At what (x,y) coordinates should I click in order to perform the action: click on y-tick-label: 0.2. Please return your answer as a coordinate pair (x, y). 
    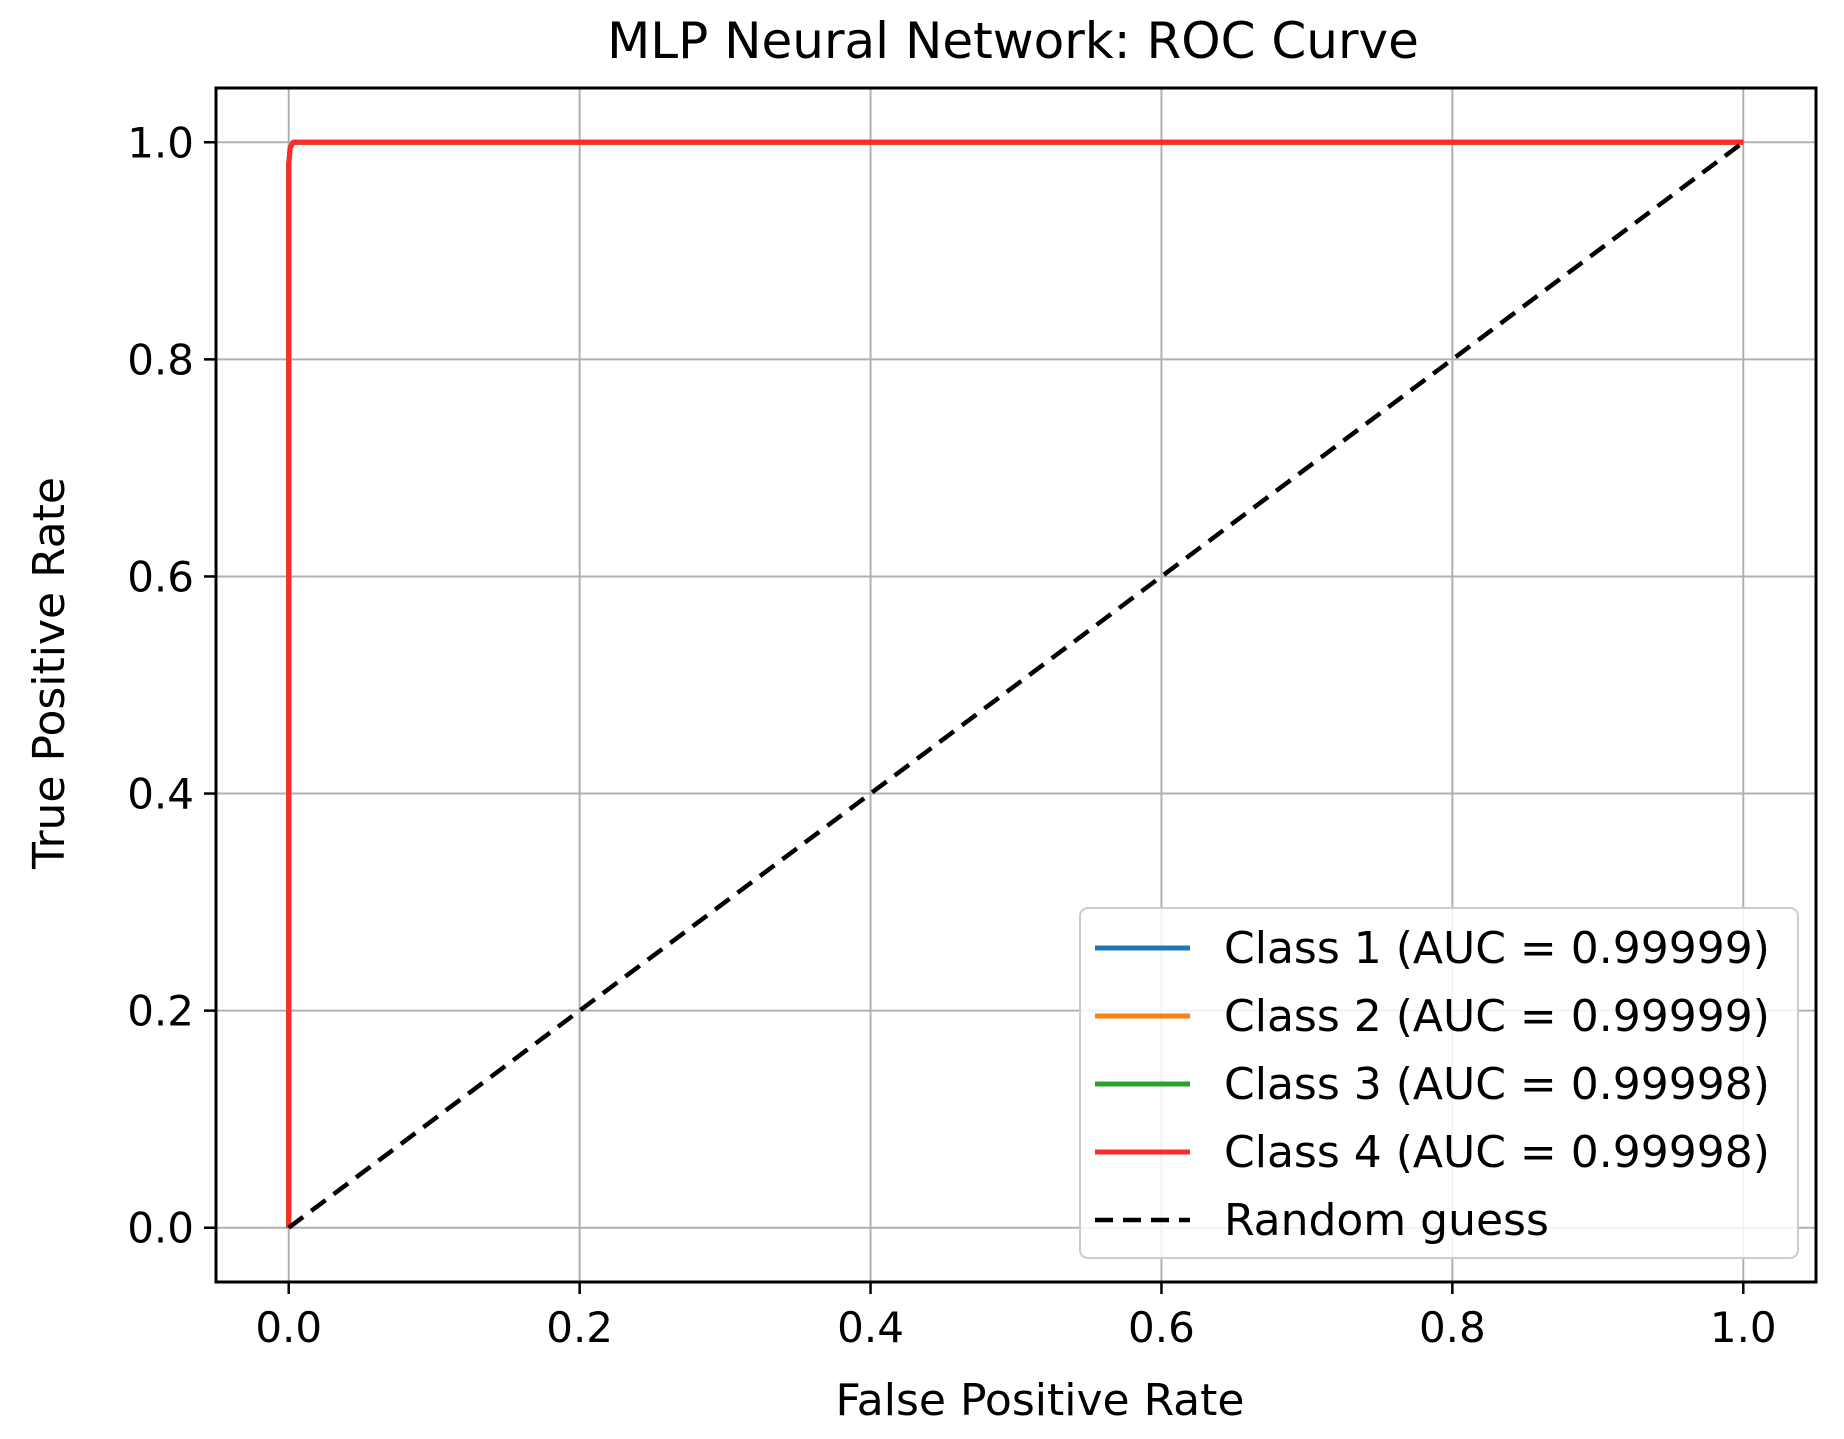
    Looking at the image, I should click on (160, 1011).